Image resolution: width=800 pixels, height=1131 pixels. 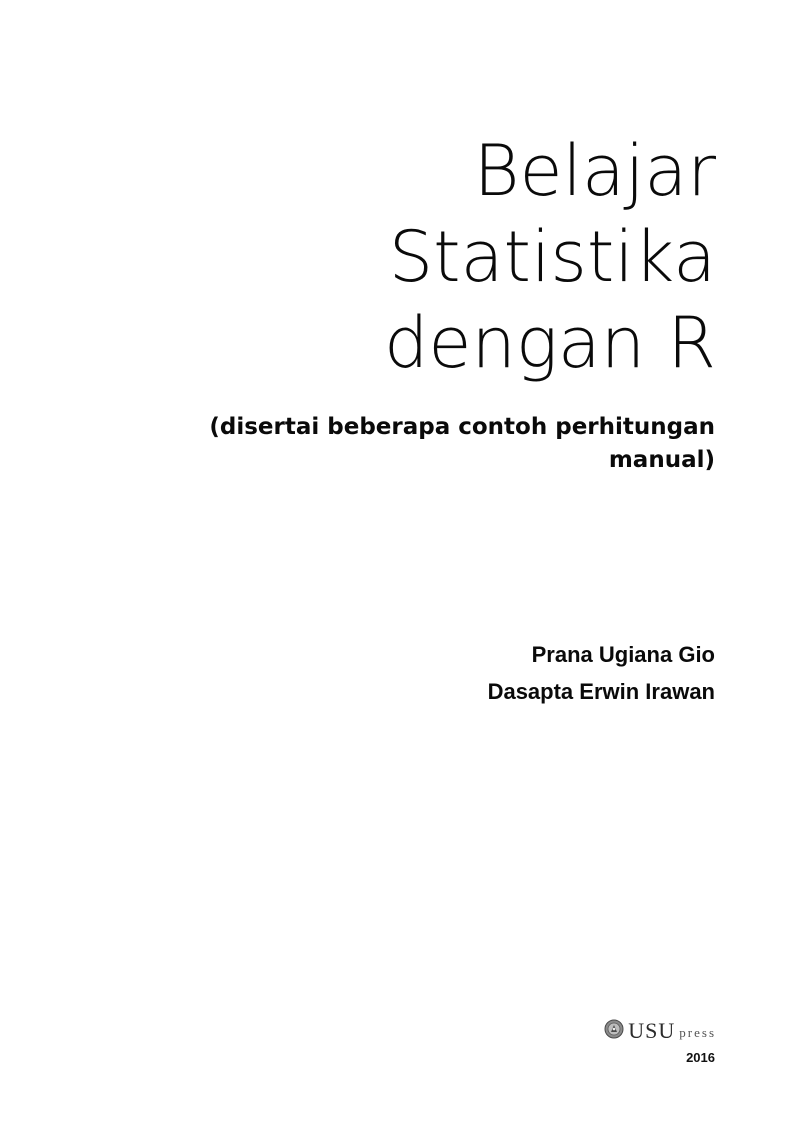 I want to click on title-line-3: dengan R, so click(x=549, y=343).